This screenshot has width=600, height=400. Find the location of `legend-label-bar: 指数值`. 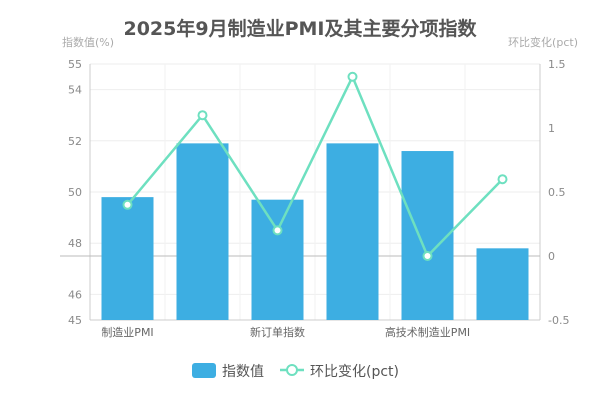

legend-label-bar: 指数值 is located at coordinates (243, 372).